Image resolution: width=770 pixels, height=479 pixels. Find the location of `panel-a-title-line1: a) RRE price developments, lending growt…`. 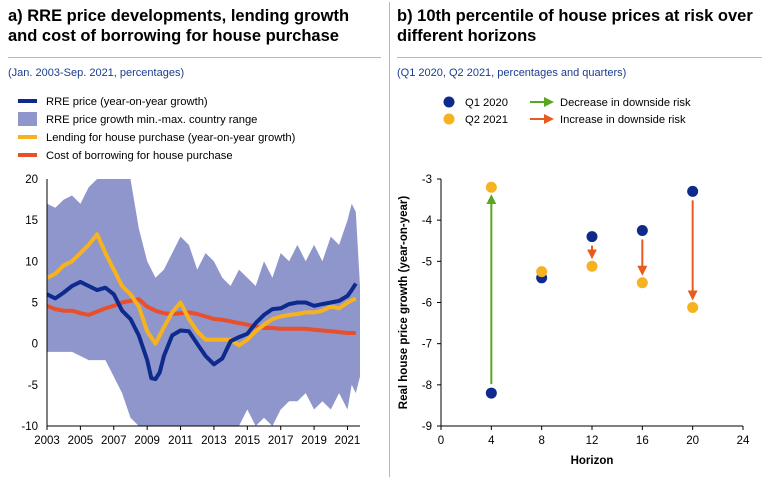

panel-a-title-line1: a) RRE price developments, lending growt… is located at coordinates (179, 16).